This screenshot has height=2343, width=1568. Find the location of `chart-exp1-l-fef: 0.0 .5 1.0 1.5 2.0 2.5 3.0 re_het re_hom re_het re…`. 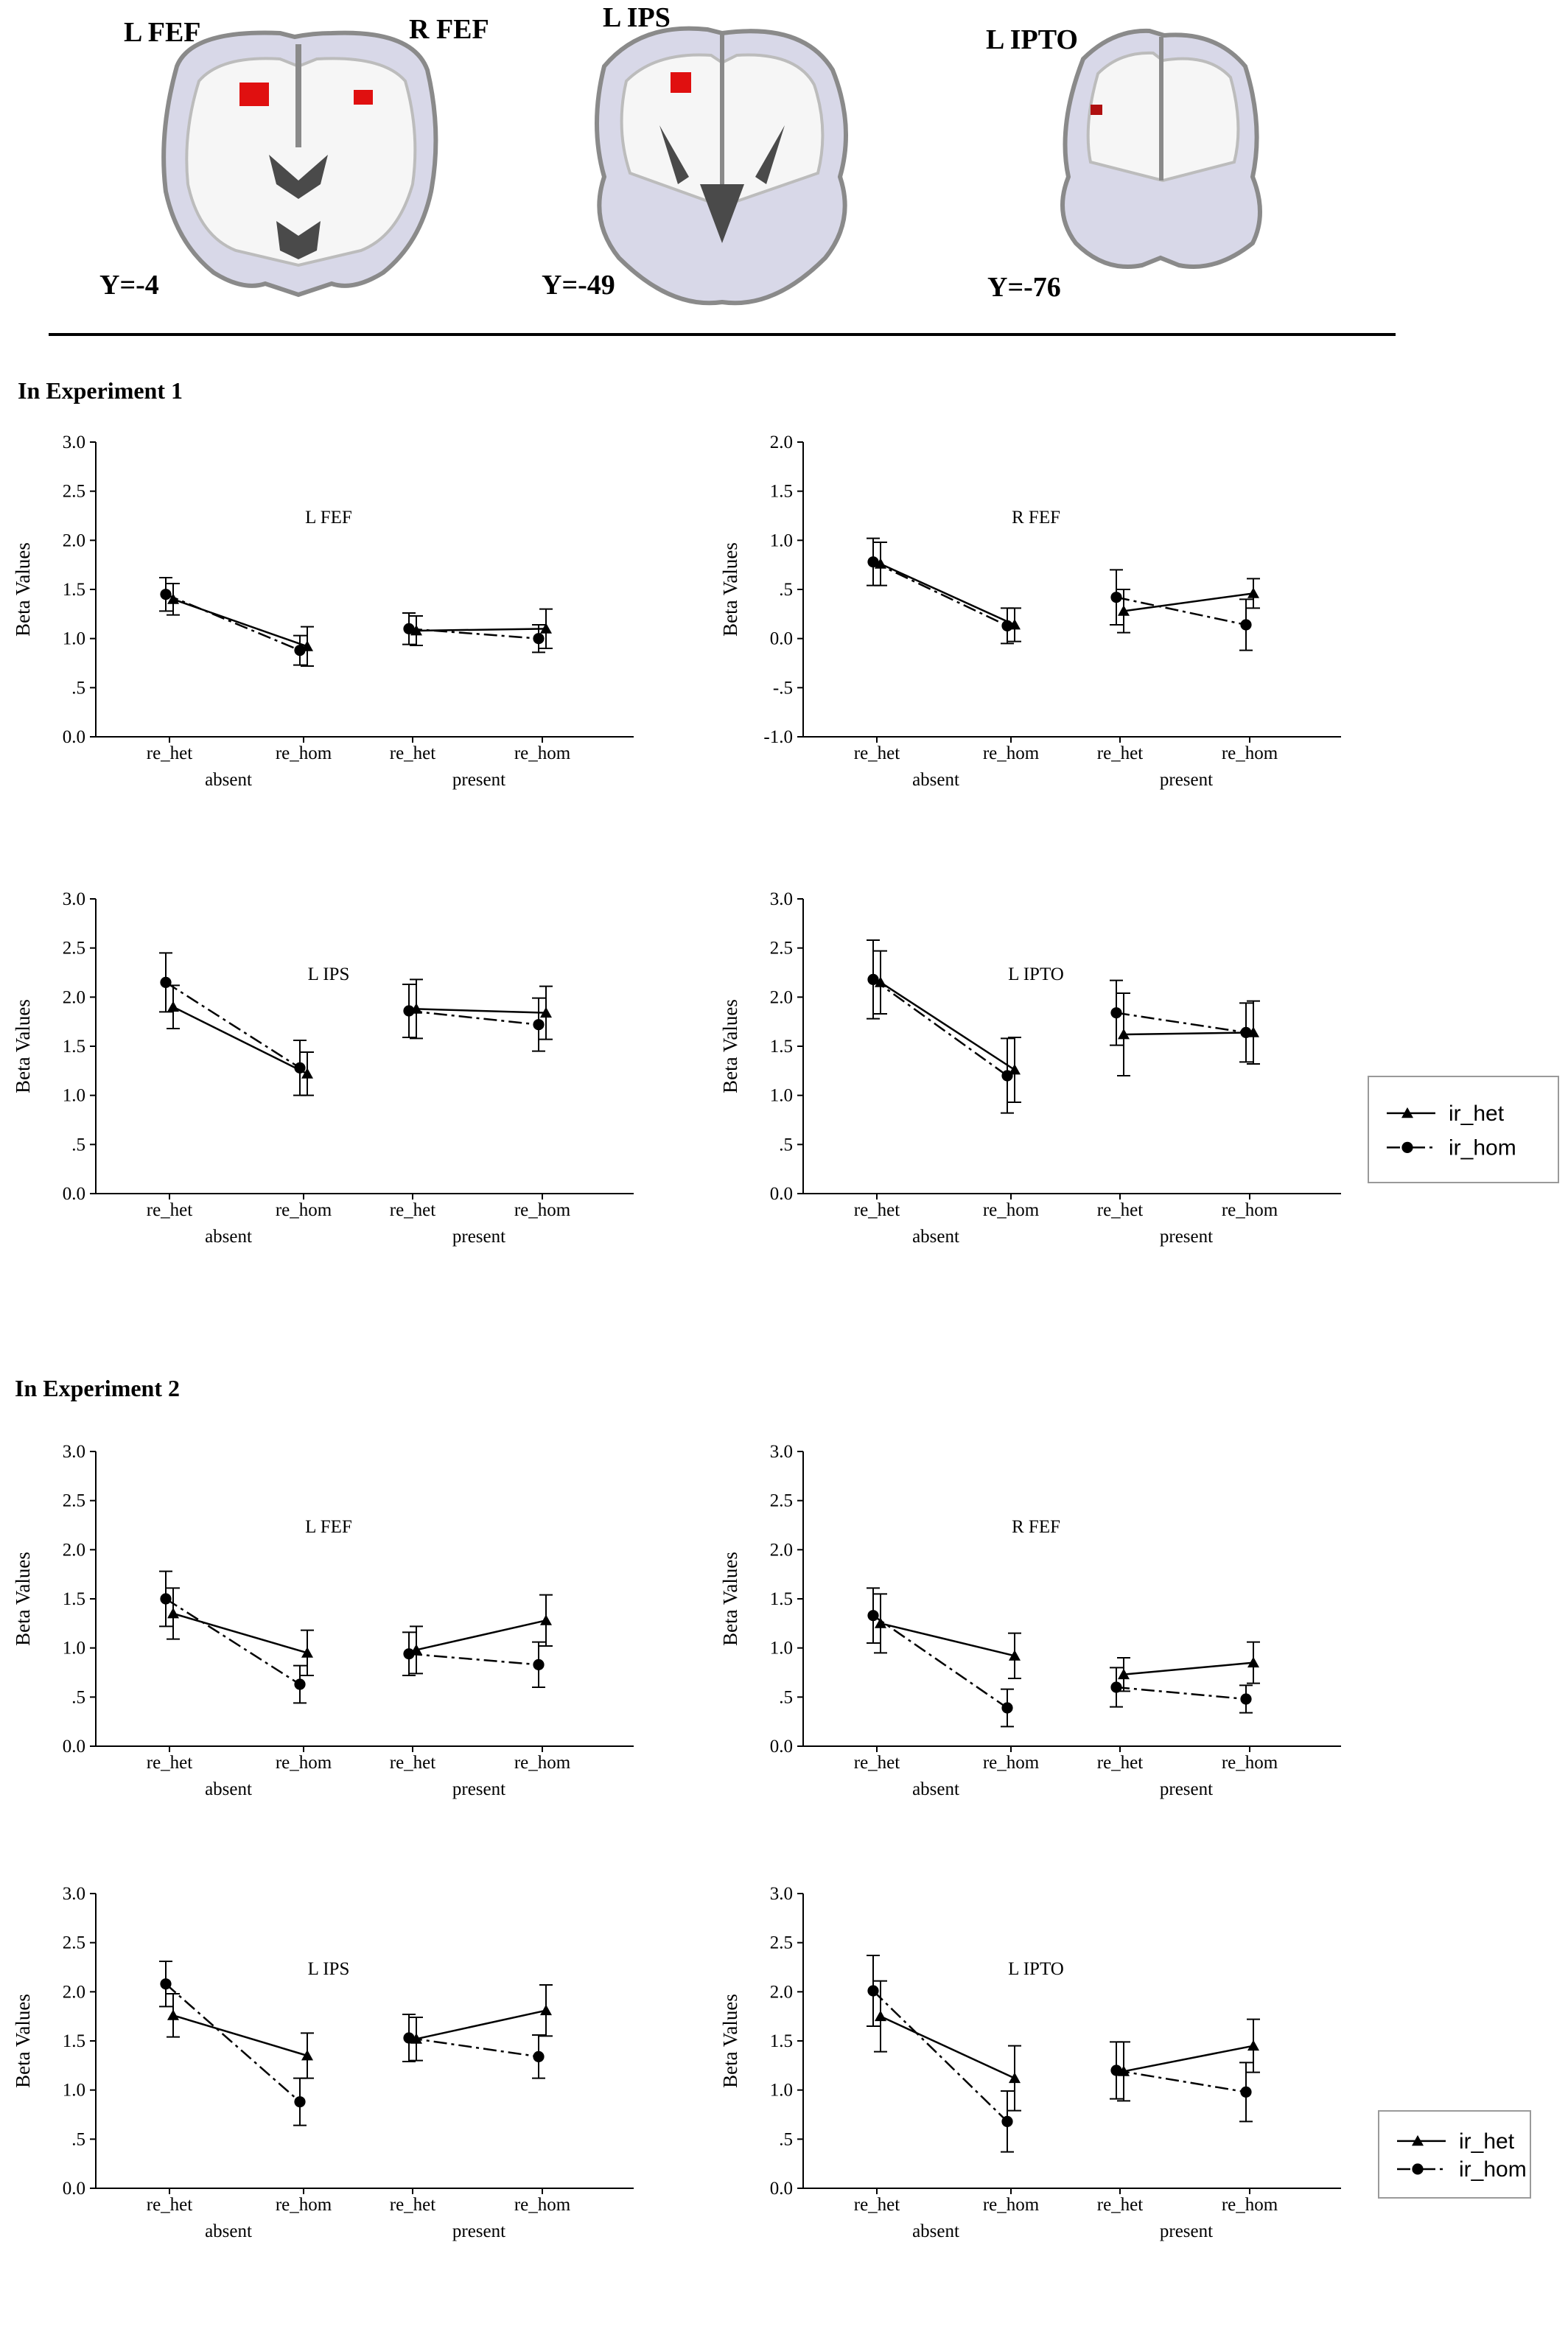

chart-exp1-l-fef: 0.0 .5 1.0 1.5 2.0 2.5 3.0 re_het re_hom re_het re… is located at coordinates (323, 611).